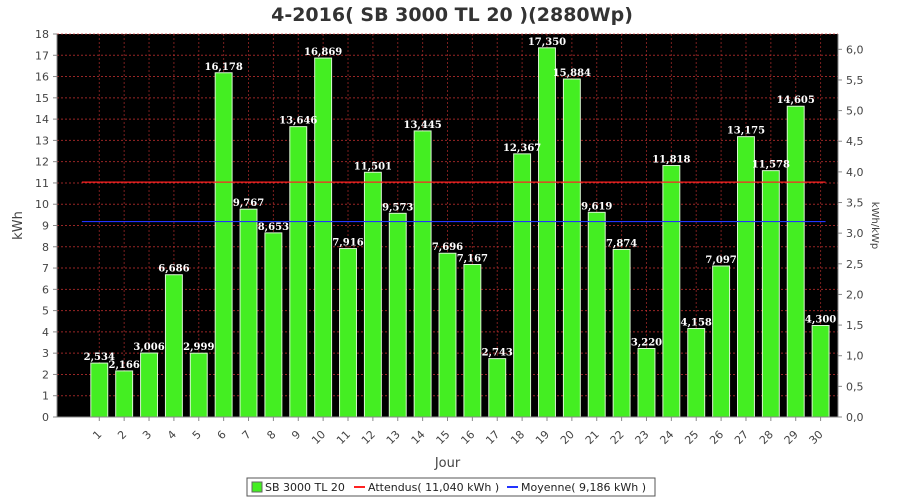 This screenshot has height=500, width=900. Describe the element at coordinates (42, 162) in the screenshot. I see `y-tick-label: 12` at that location.